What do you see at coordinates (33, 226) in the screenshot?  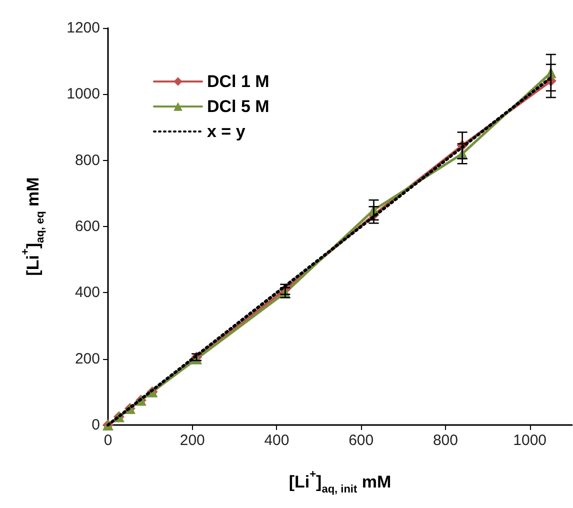 I see `y-axis-title: [Li+]aq, eq mM` at bounding box center [33, 226].